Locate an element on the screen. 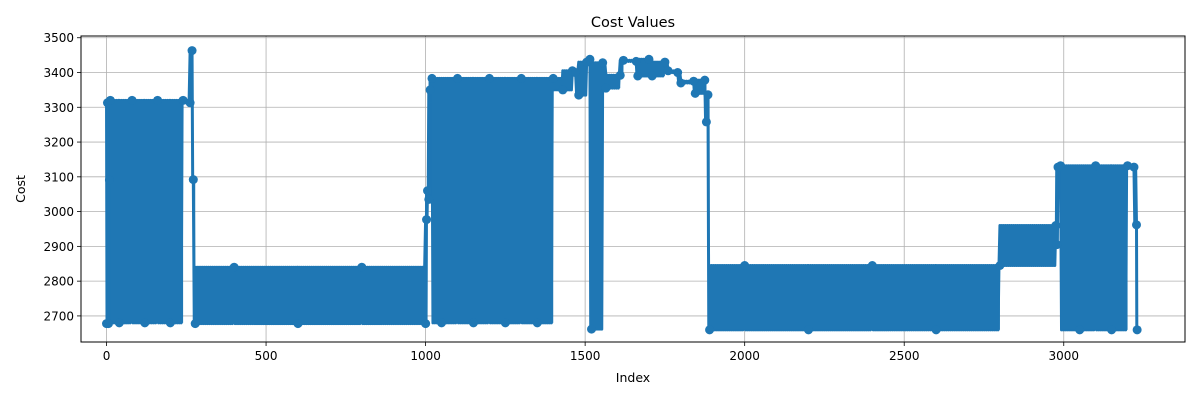 The image size is (1200, 400). y-tick-label: 3200 is located at coordinates (58, 143).